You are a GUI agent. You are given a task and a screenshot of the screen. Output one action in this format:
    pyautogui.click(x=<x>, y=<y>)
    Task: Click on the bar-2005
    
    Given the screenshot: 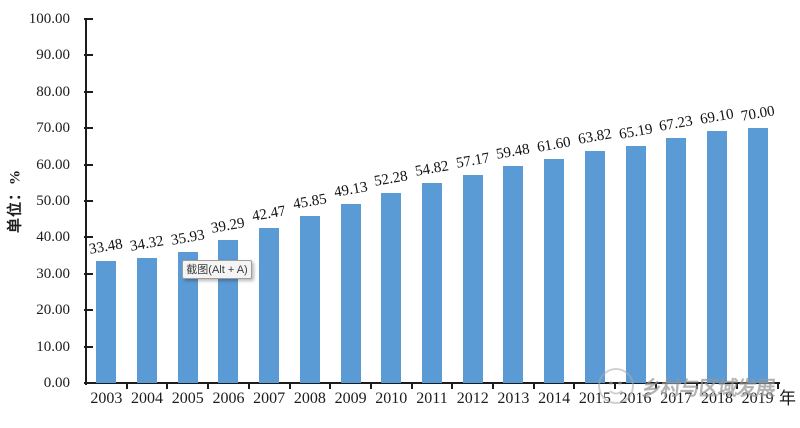 What is the action you would take?
    pyautogui.click(x=187, y=317)
    